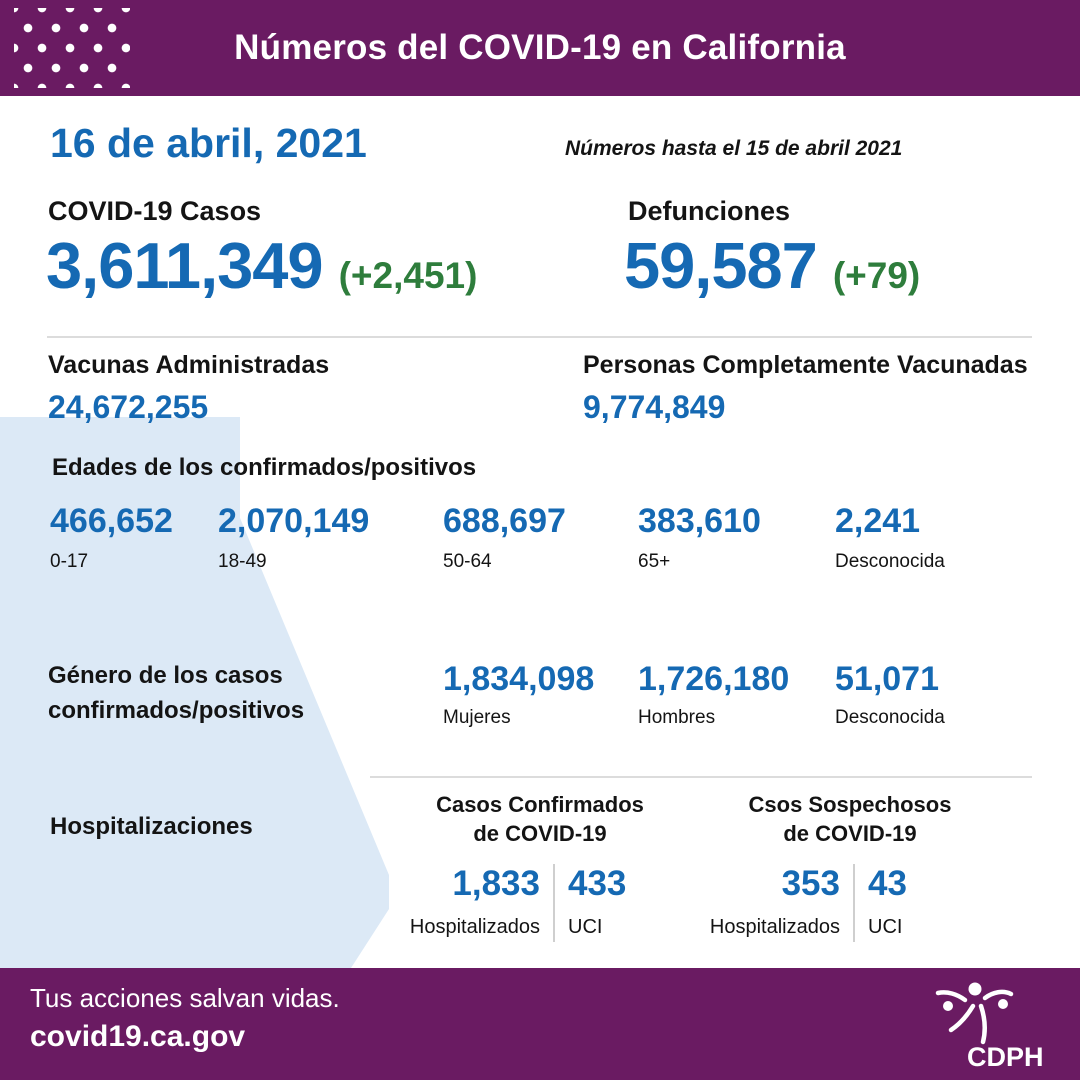 This screenshot has height=1080, width=1080. I want to click on footer-tagline: Tus acciones salvan vidas., so click(185, 998).